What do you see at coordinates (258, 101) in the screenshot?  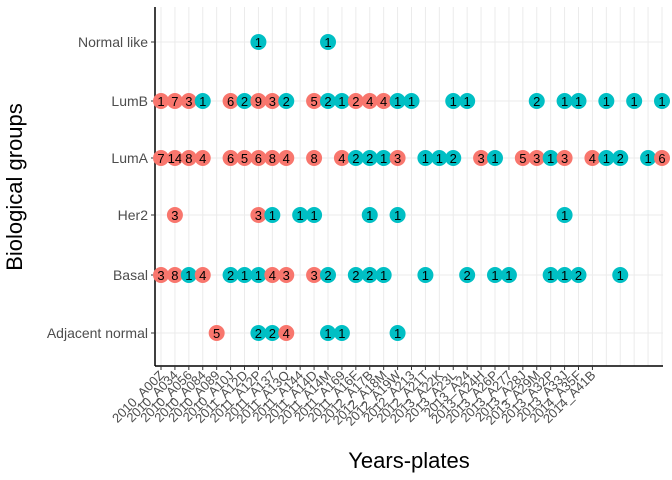 I see `data-point-label: 9` at bounding box center [258, 101].